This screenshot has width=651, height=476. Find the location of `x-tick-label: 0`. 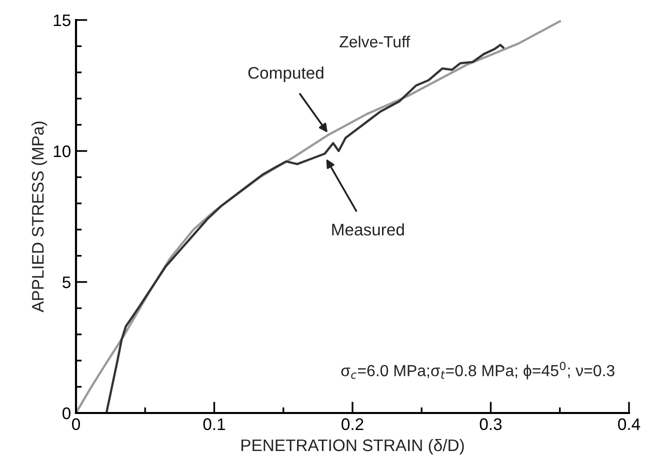

x-tick-label: 0 is located at coordinates (76, 424).